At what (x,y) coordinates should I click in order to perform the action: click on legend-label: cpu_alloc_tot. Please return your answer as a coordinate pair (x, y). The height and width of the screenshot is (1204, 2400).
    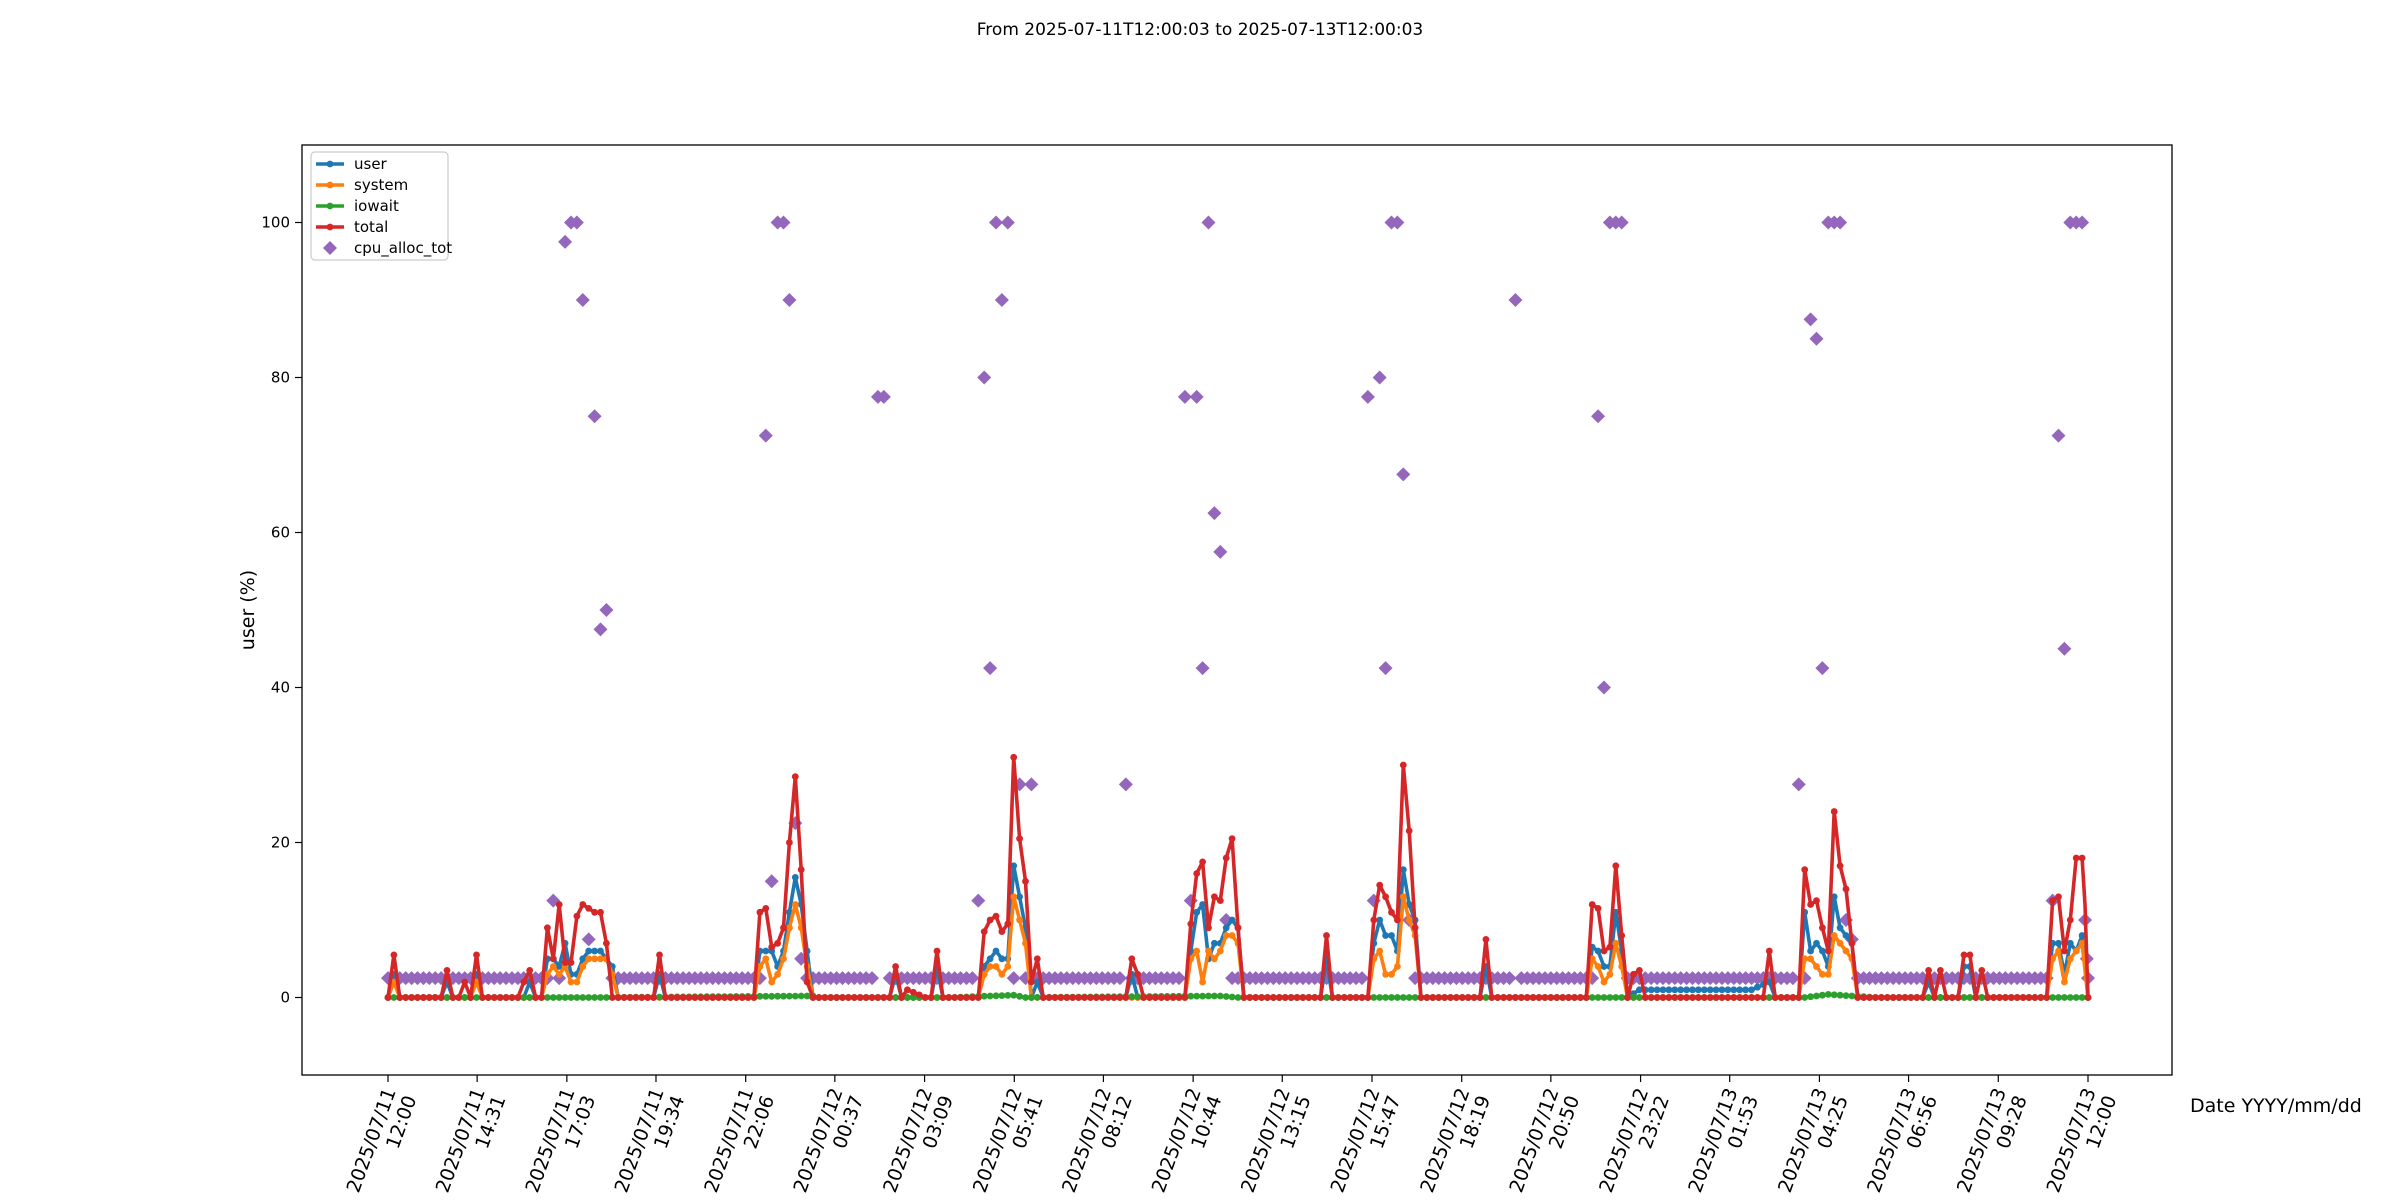
    Looking at the image, I should click on (403, 248).